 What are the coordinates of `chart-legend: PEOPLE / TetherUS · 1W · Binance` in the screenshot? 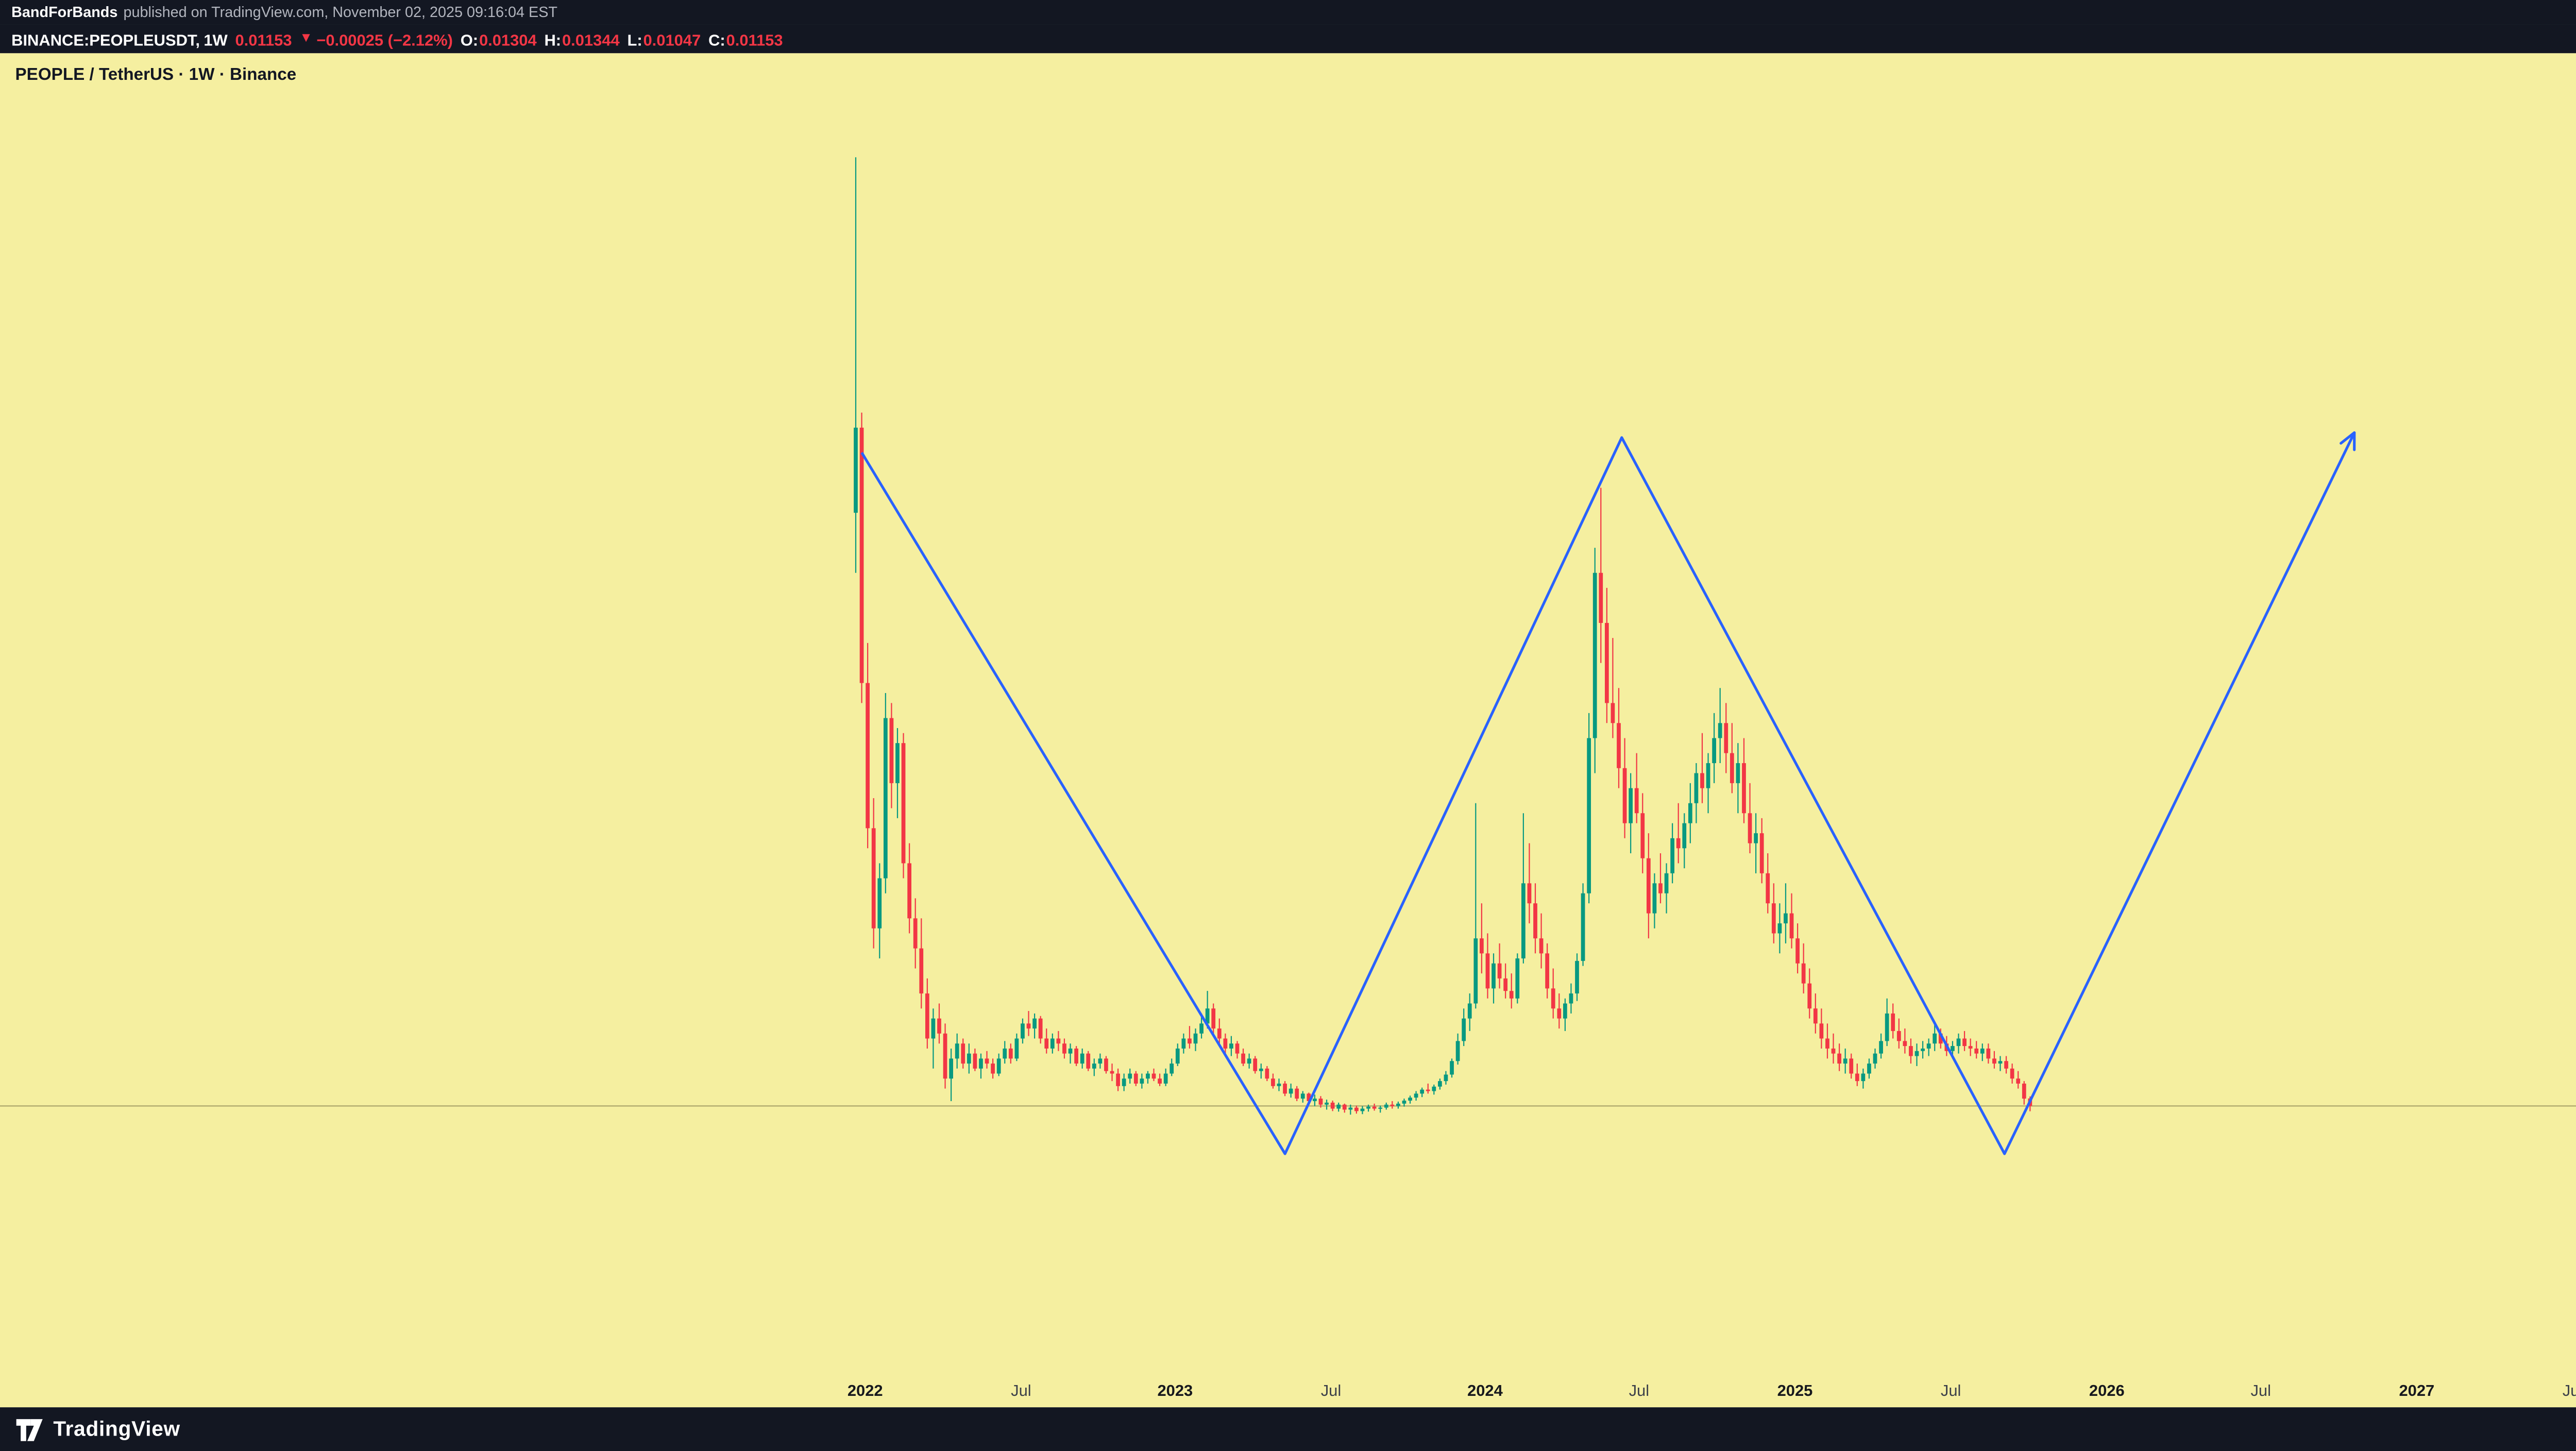 It's located at (156, 73).